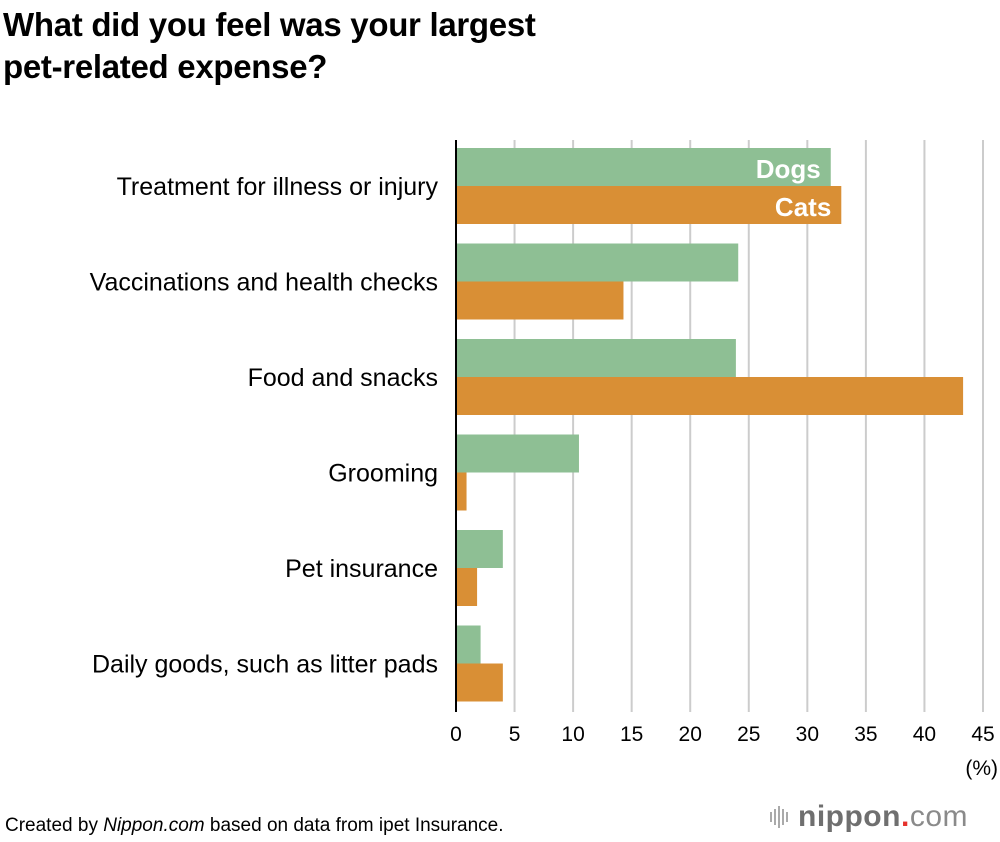 The width and height of the screenshot is (1000, 842). I want to click on x-tick-label: 10, so click(572, 734).